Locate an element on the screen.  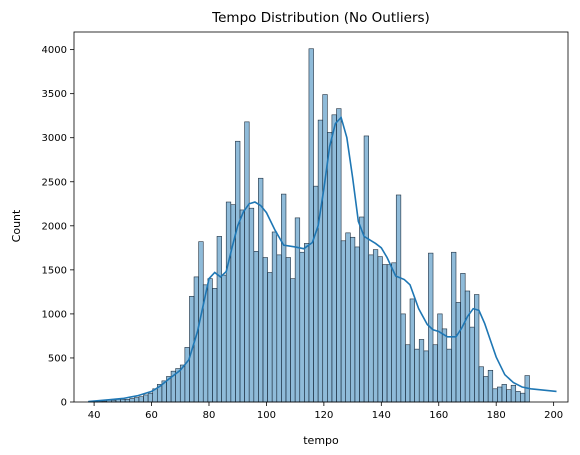
y-axis-ticks: 0 500 1000 1500 2000 2500 3000 3500 4000 is located at coordinates (58, 227).